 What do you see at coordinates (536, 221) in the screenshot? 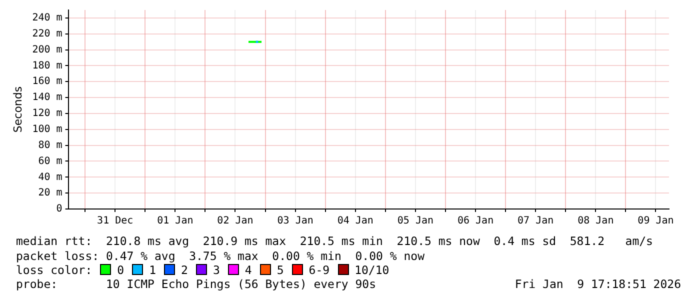
I see `x-tick-label: 07 Jan` at bounding box center [536, 221].